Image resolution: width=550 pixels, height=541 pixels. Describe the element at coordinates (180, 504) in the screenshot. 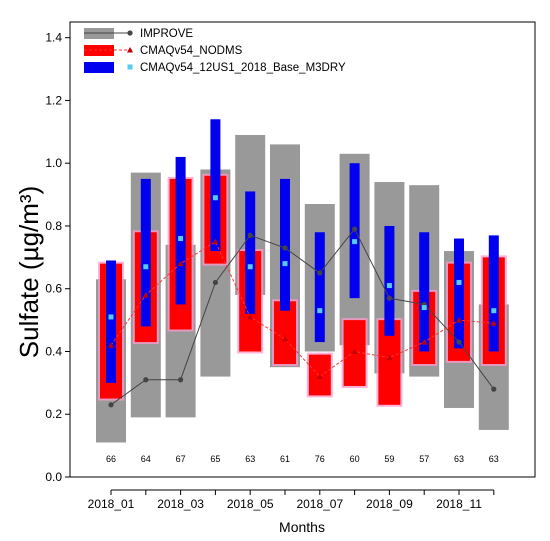

I see `x-tick-label: 2018_03` at that location.